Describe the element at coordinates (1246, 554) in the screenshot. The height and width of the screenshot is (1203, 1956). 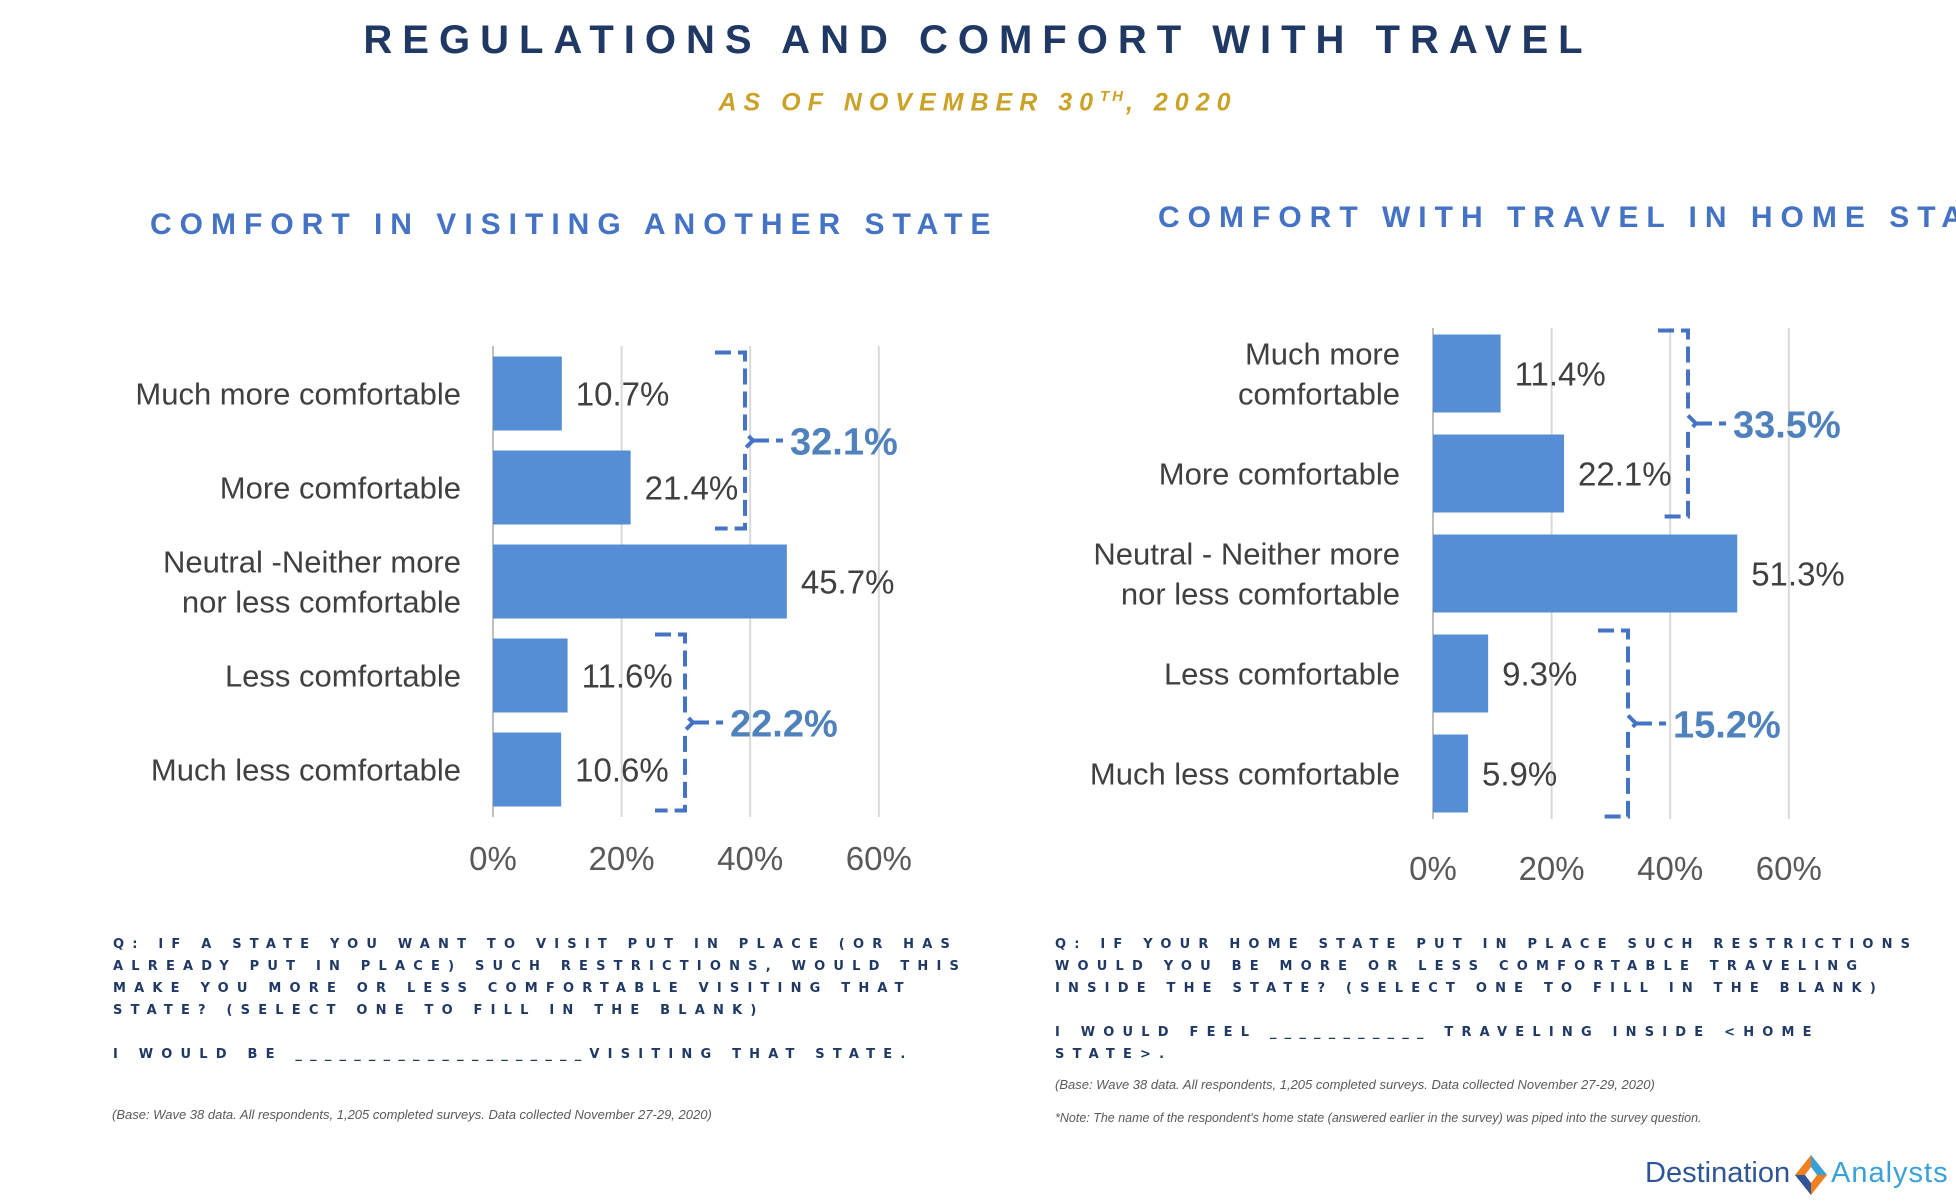
I see `category-label: Neutral - Neither more` at that location.